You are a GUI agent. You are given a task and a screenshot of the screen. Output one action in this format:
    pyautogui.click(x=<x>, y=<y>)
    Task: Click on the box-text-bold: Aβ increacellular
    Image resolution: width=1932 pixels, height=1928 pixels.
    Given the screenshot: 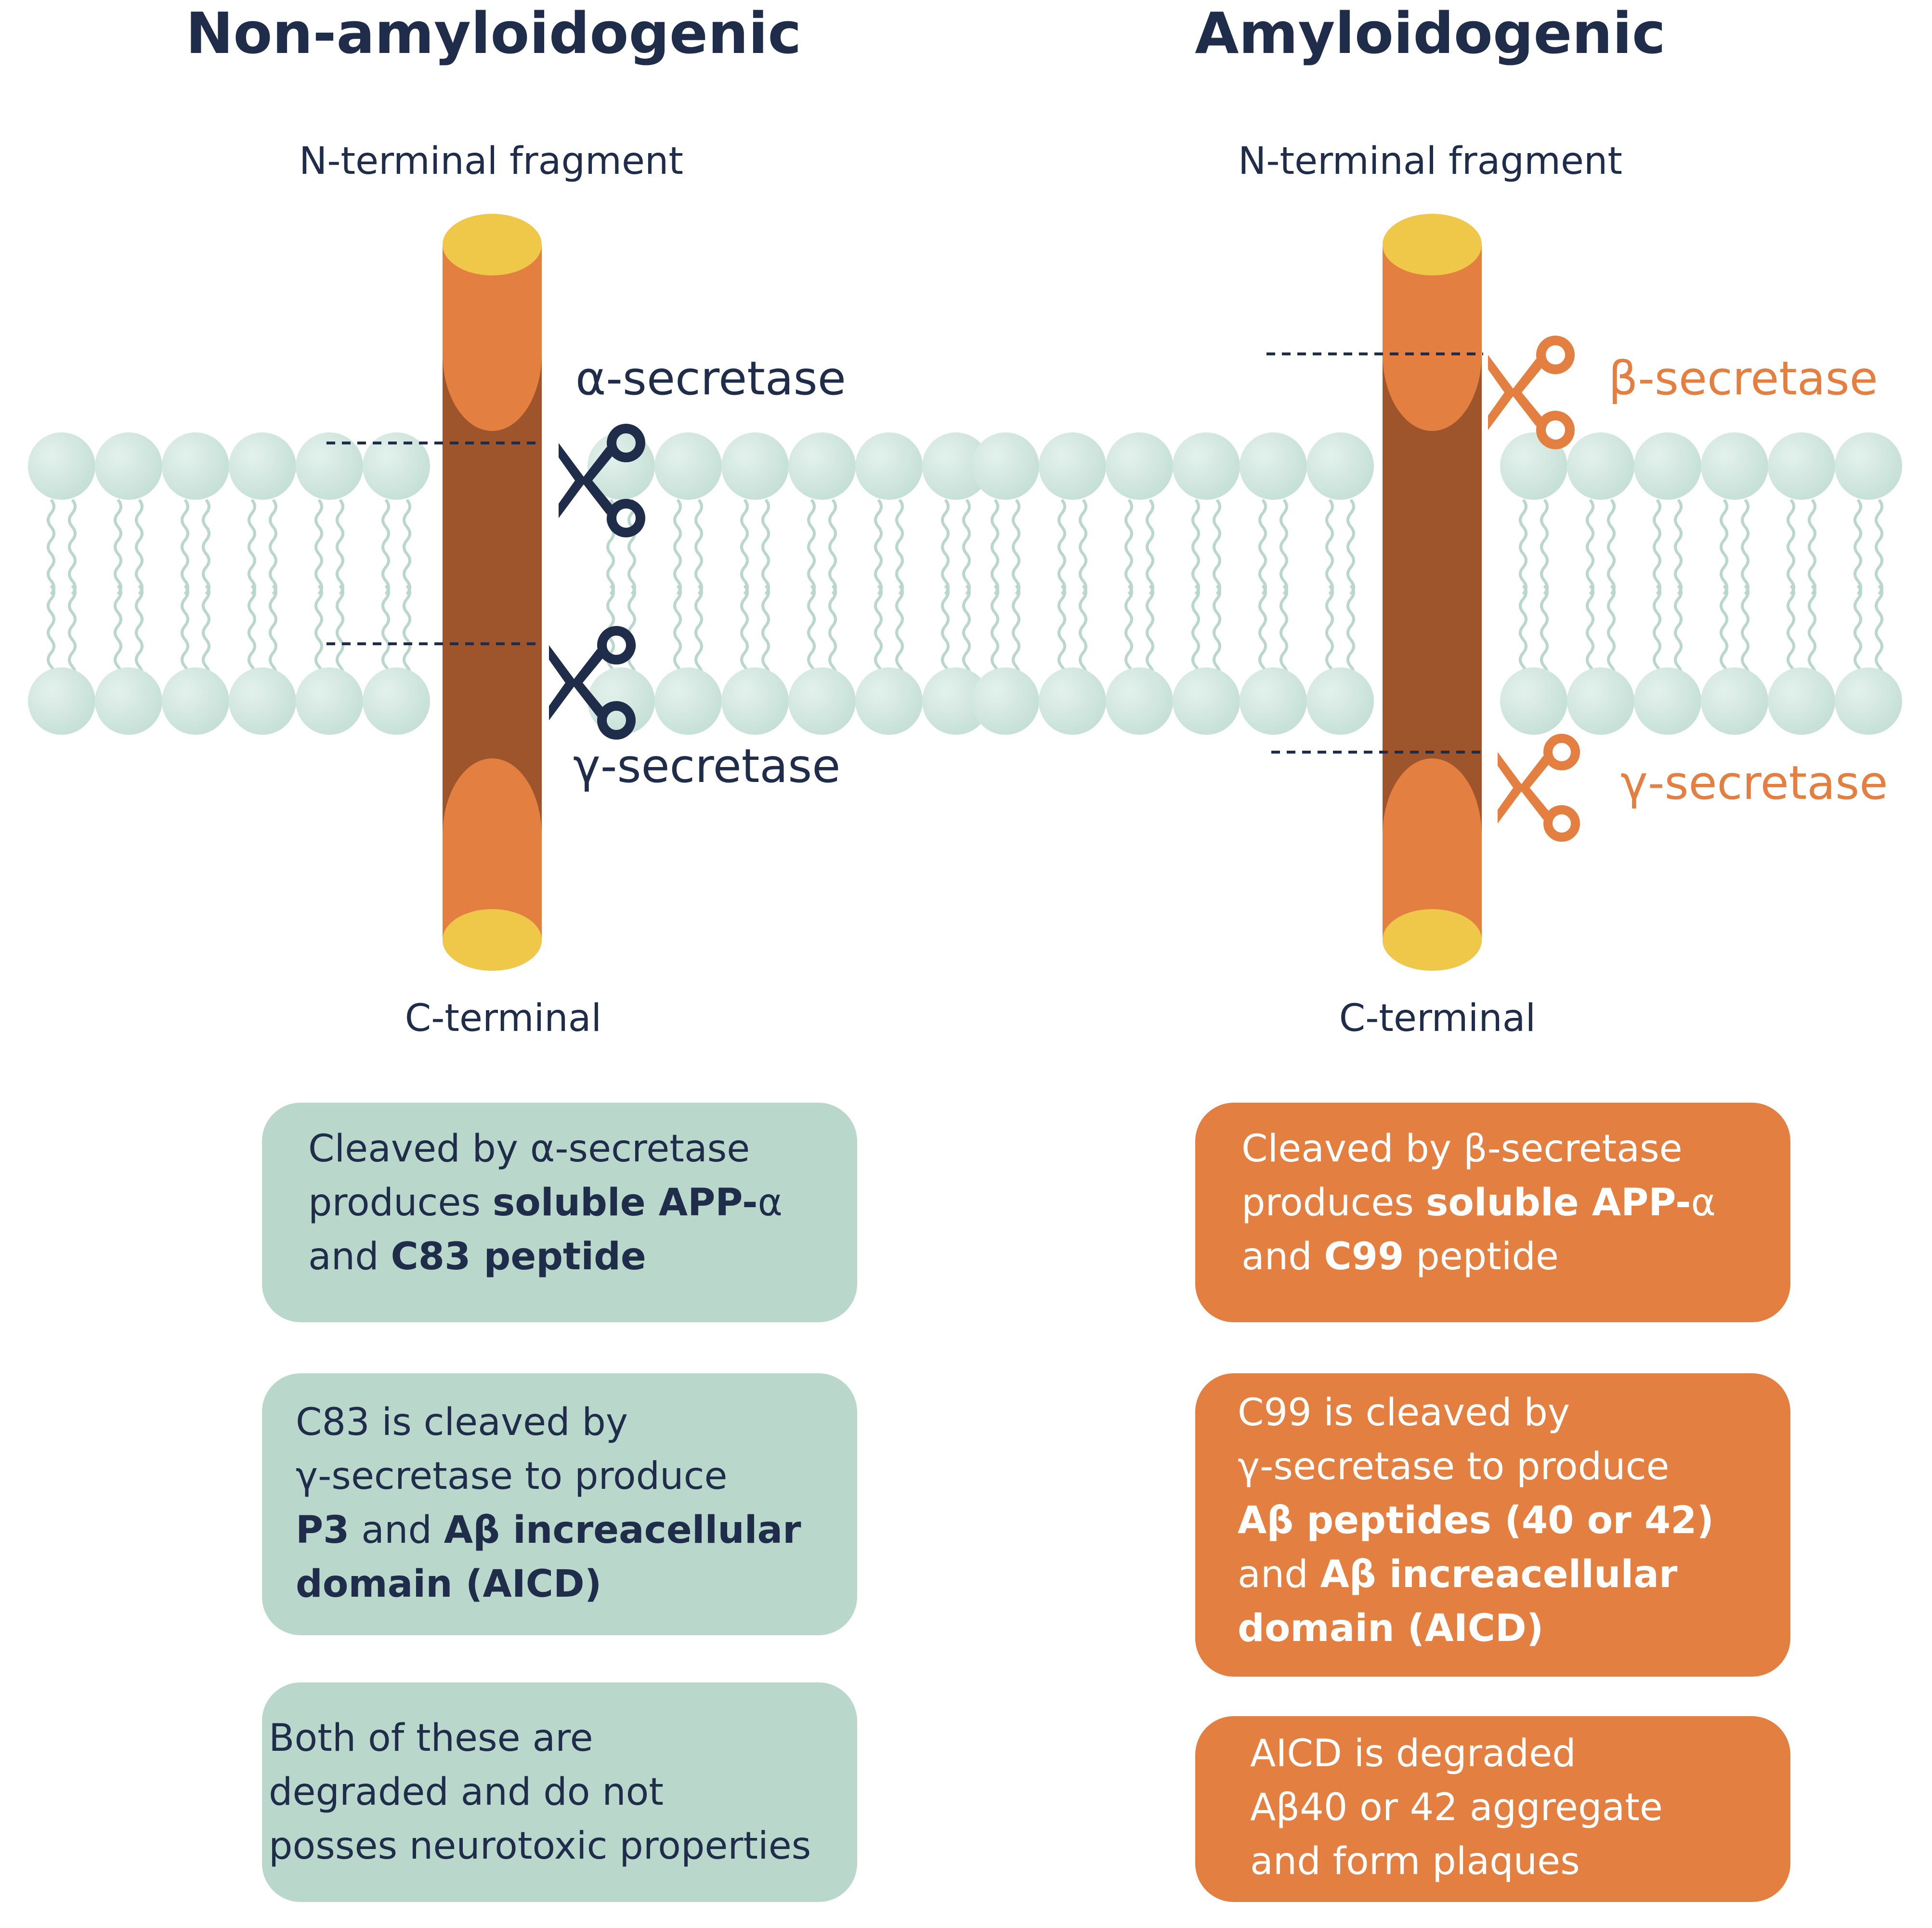 What is the action you would take?
    pyautogui.click(x=622, y=1531)
    